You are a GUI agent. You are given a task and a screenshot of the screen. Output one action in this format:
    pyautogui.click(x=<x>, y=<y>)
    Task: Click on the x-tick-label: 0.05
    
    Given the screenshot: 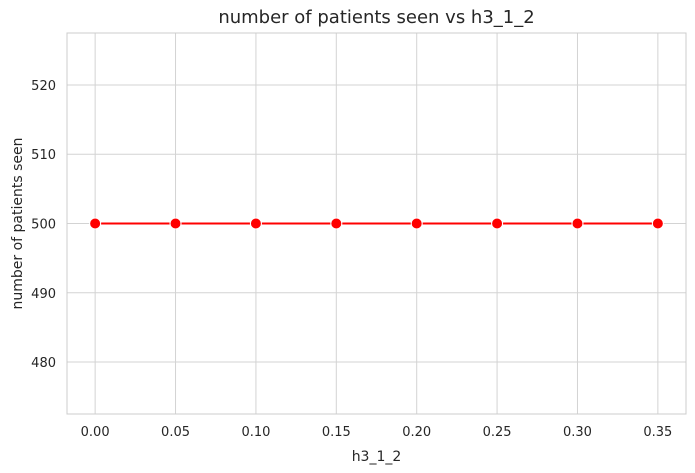 What is the action you would take?
    pyautogui.click(x=175, y=432)
    